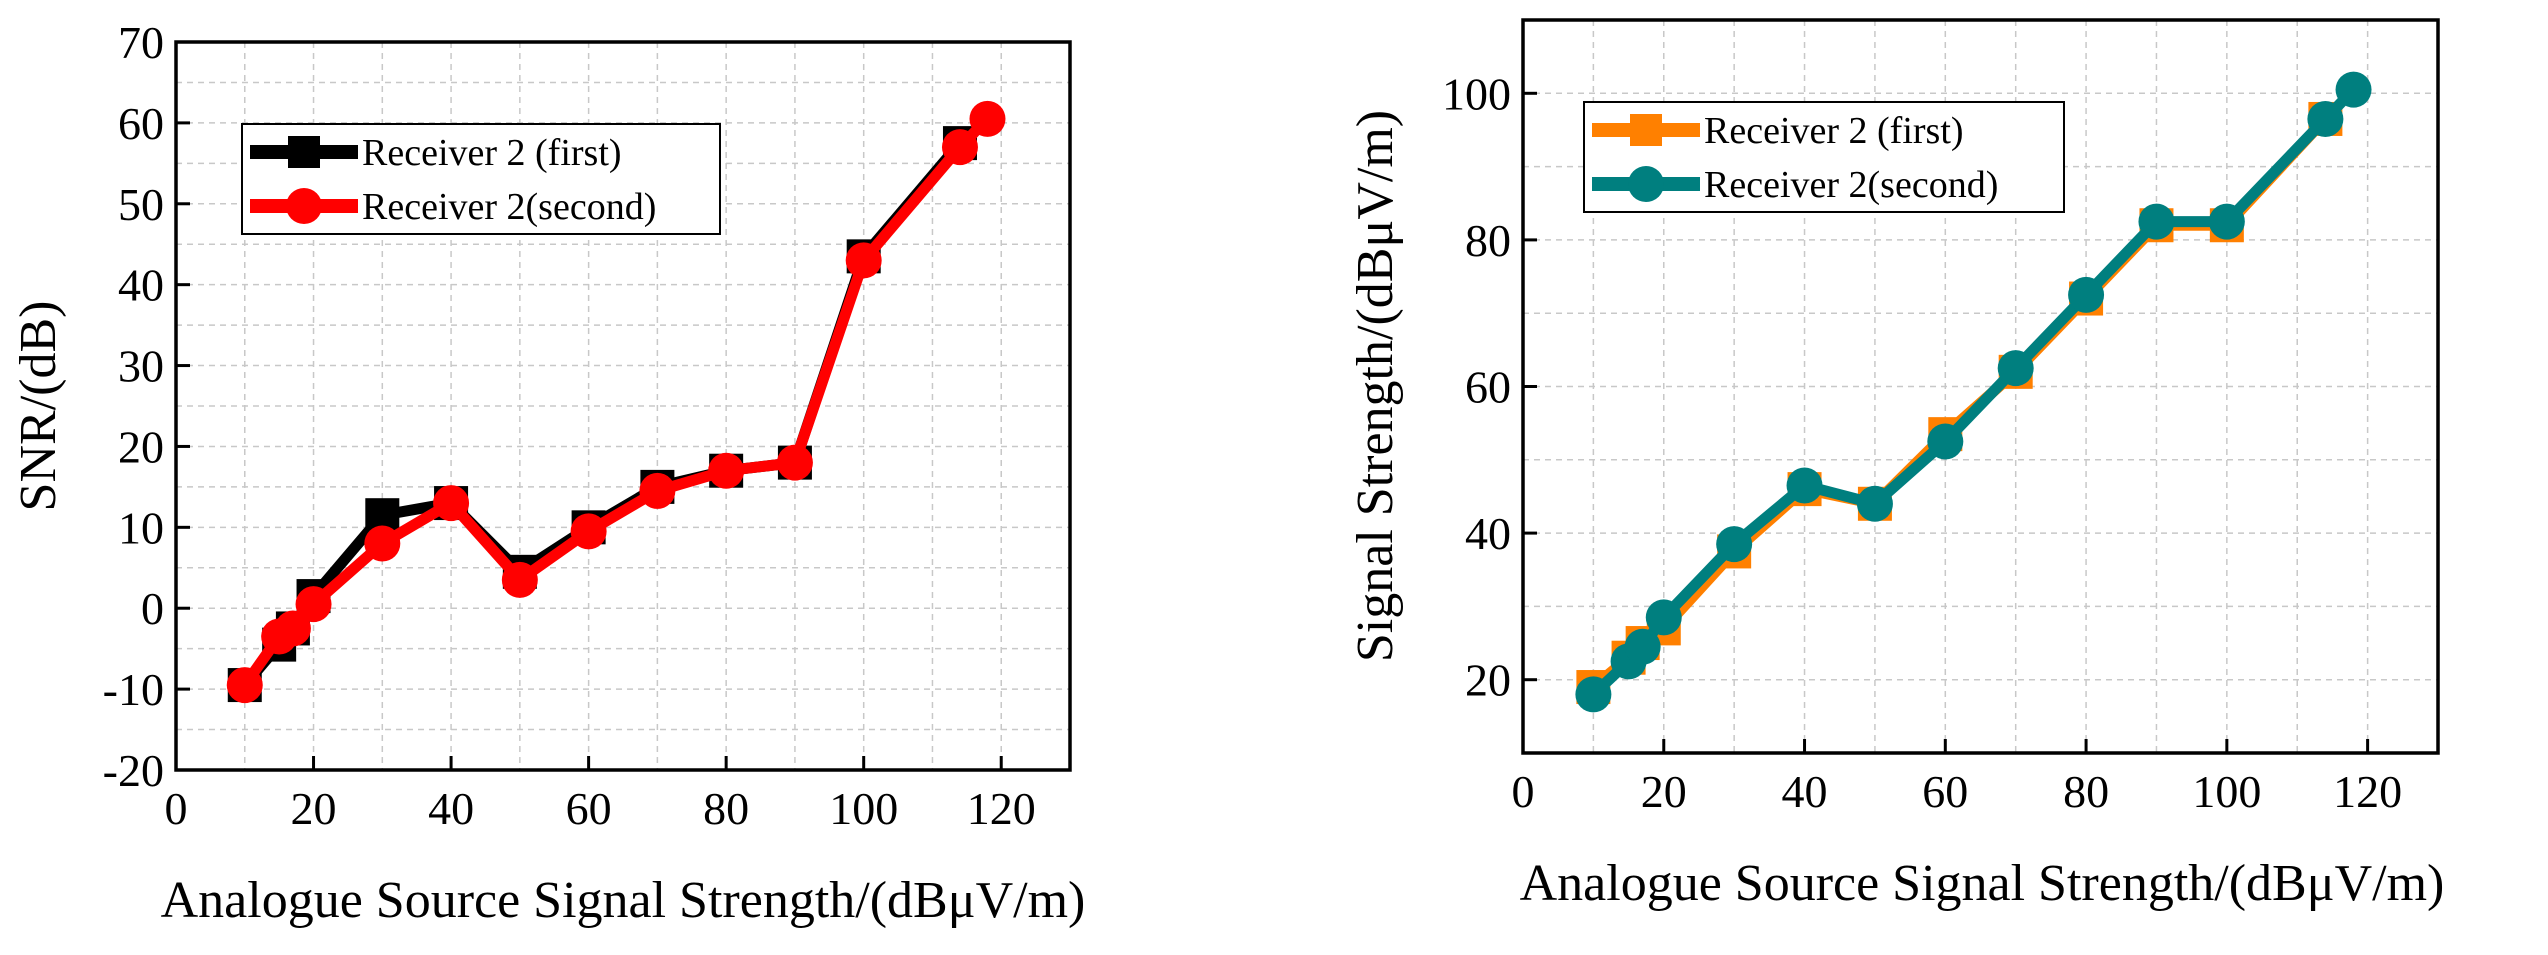 The image size is (2548, 955). I want to click on y-tick-label: 70, so click(141, 42).